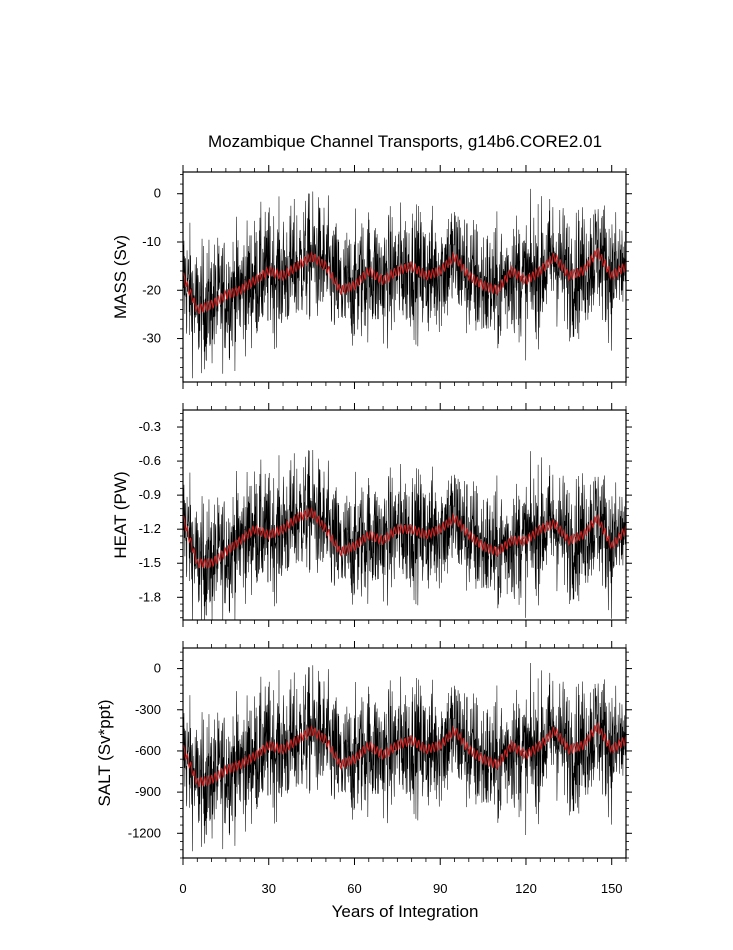 The height and width of the screenshot is (950, 733). I want to click on y-tick-label: -600, so click(148, 750).